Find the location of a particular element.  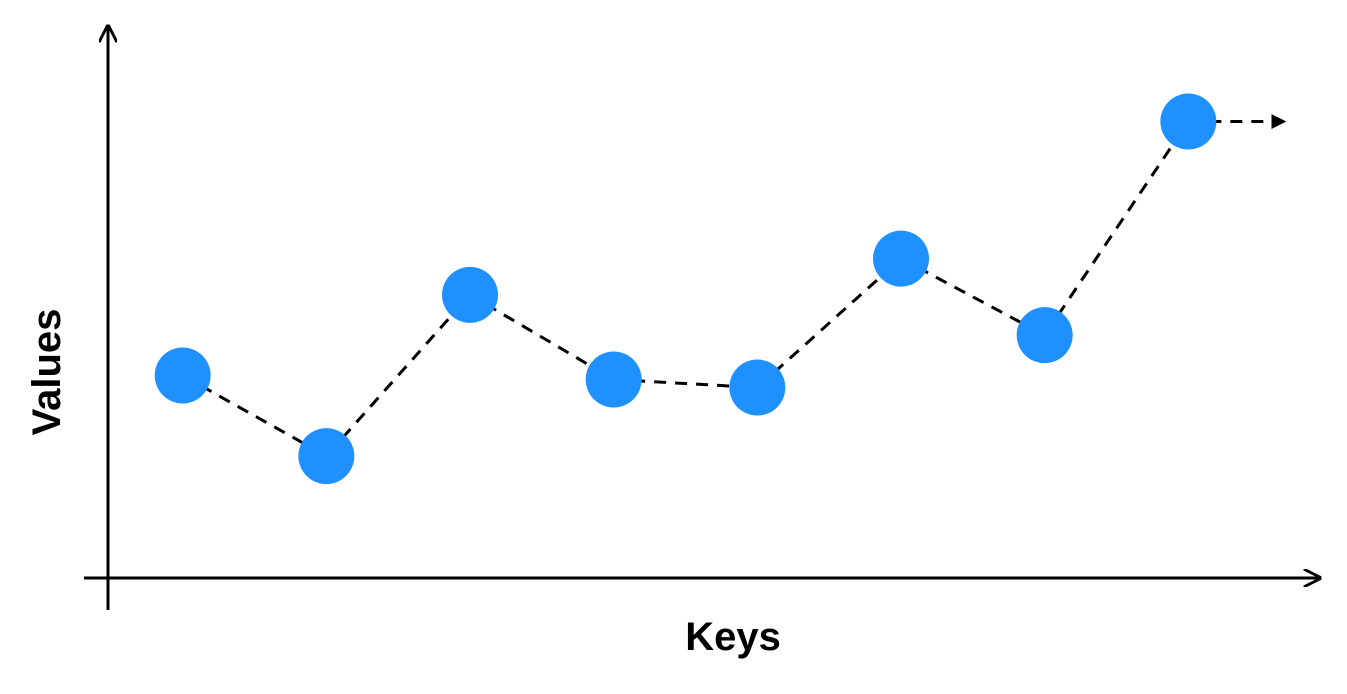

y-axis-label: Values is located at coordinates (47, 372).